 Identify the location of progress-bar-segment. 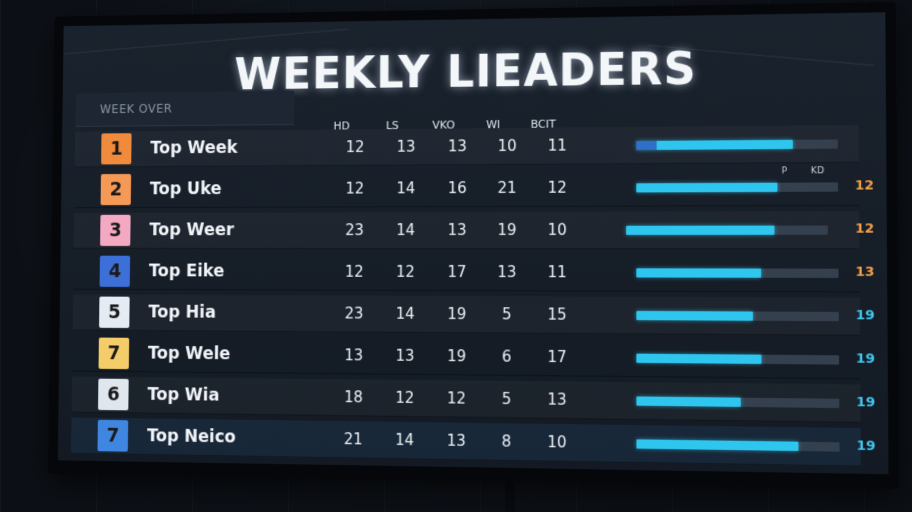
(646, 145).